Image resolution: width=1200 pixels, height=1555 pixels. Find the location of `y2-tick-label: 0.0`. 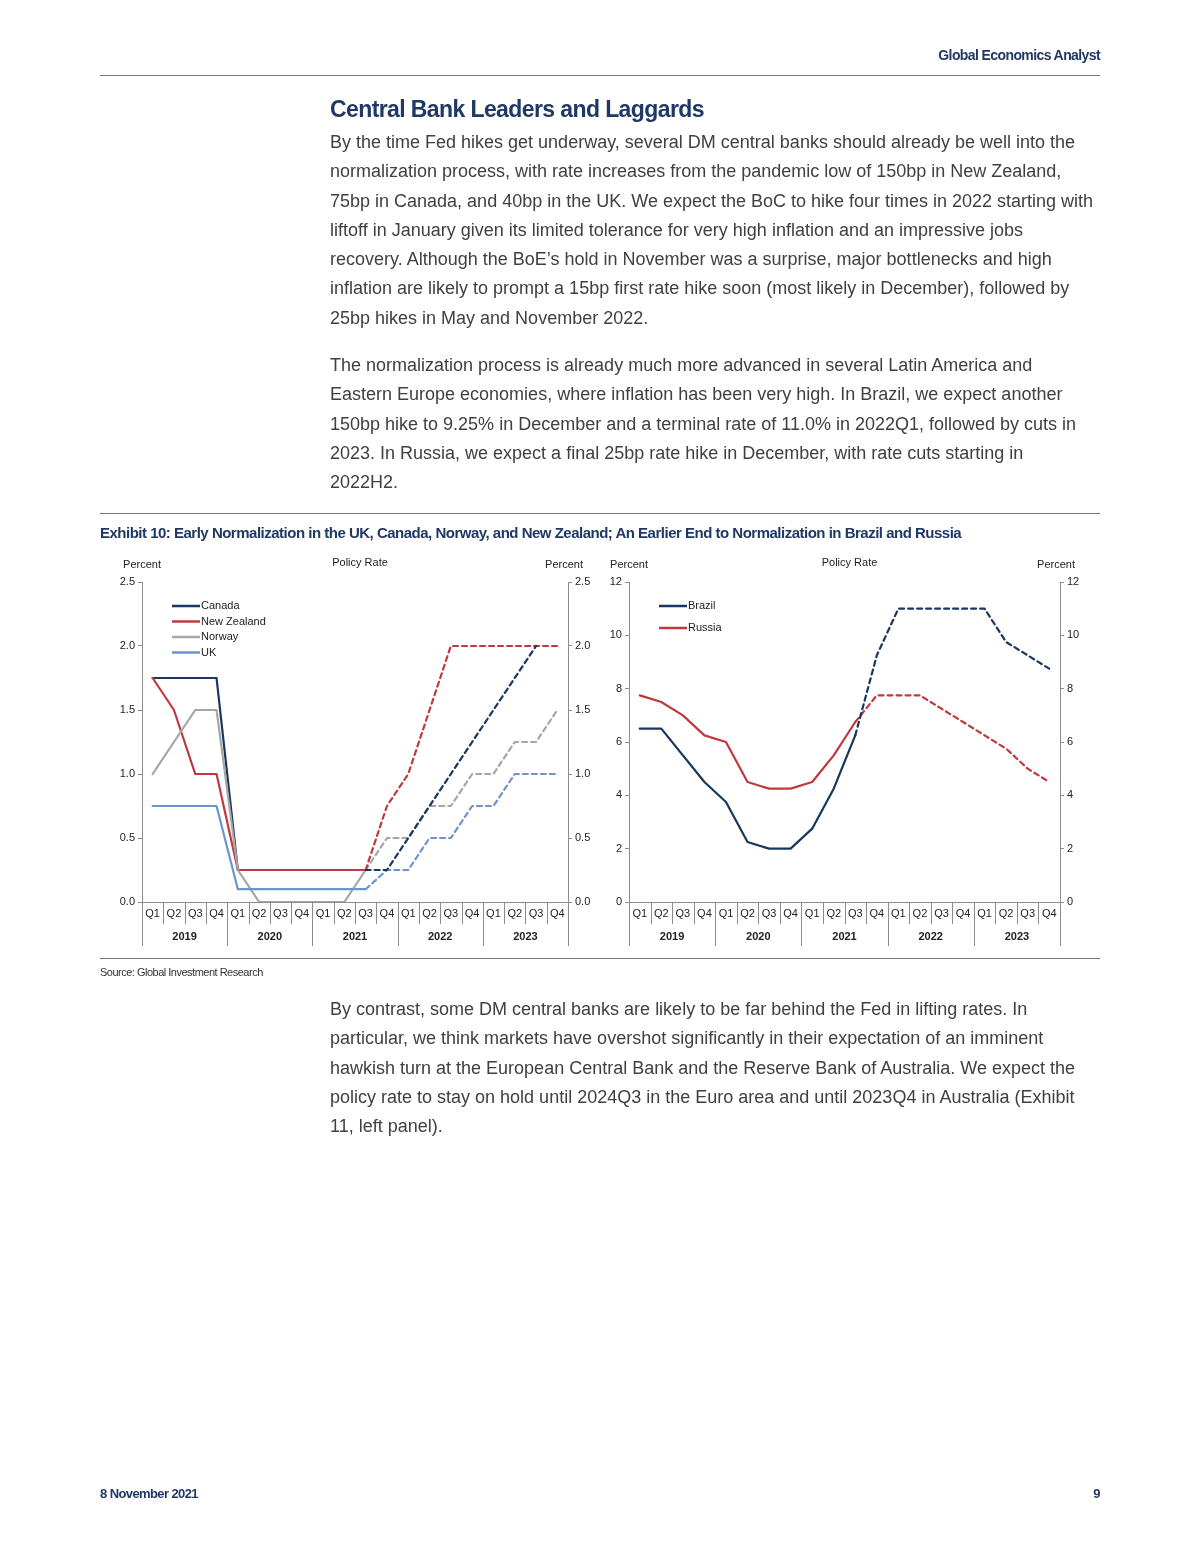

y2-tick-label: 0.0 is located at coordinates (583, 901).